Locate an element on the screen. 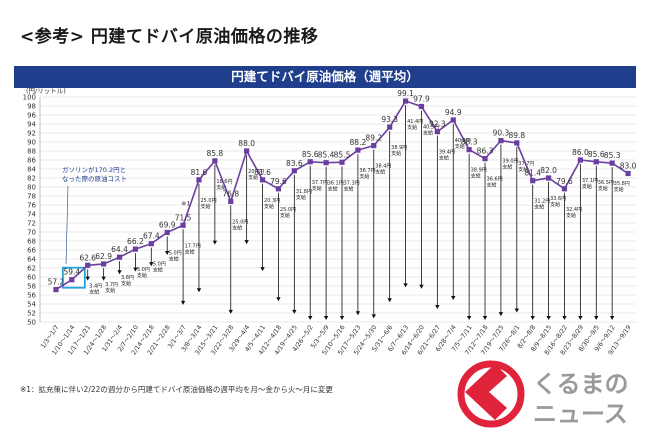 The image size is (650, 433). footnote-marker: ※1 is located at coordinates (186, 203).